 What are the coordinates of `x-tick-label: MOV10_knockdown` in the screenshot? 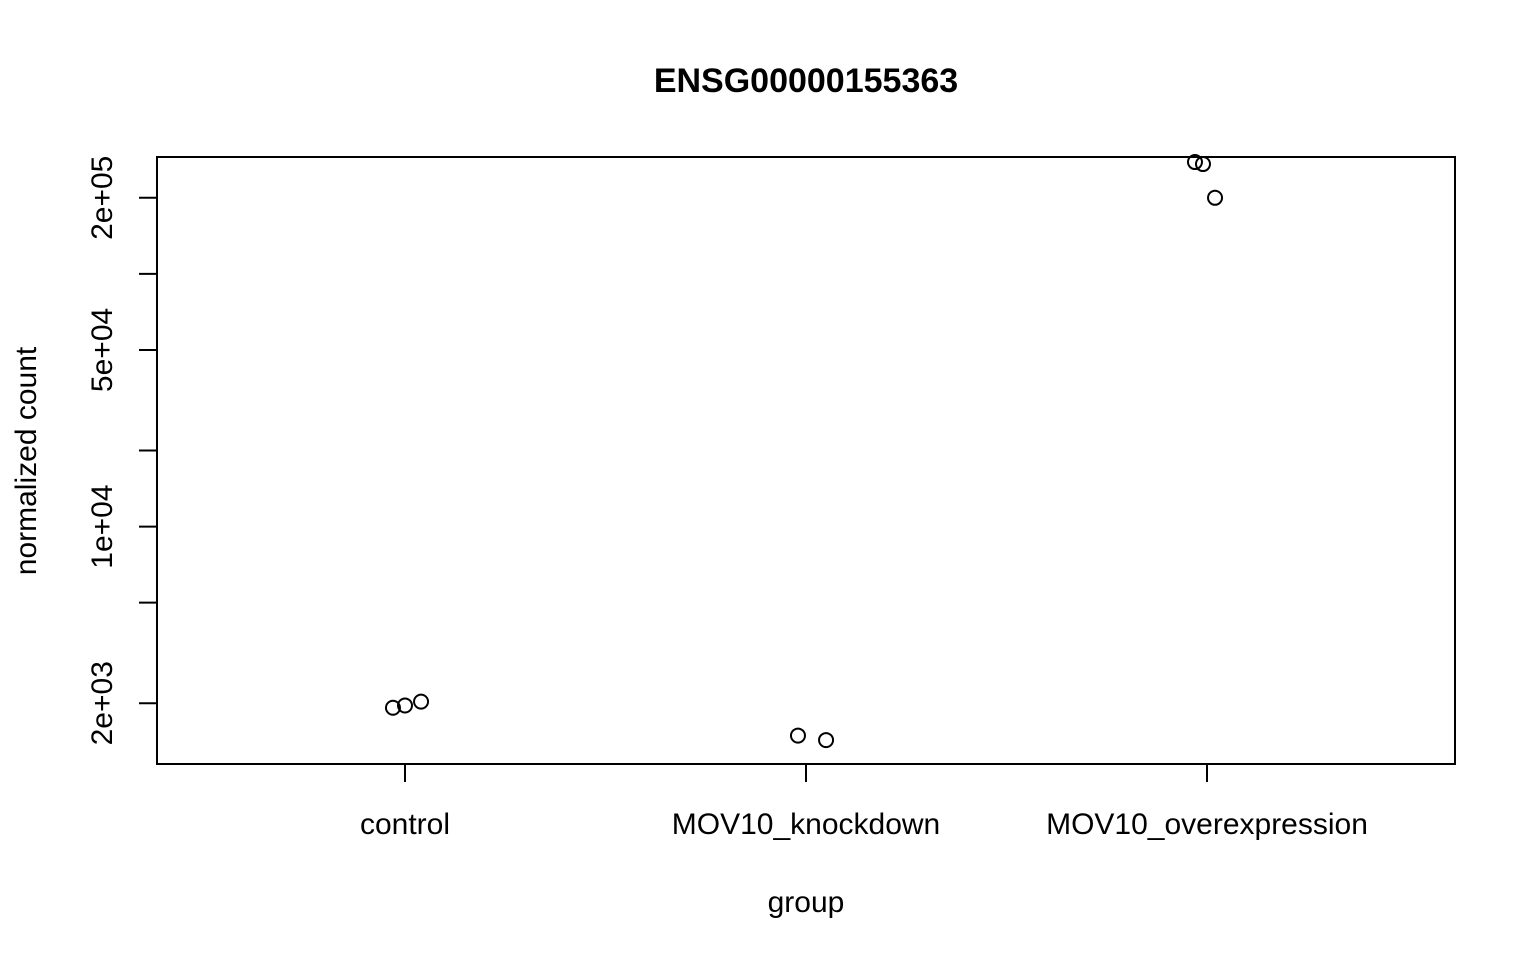 It's located at (806, 824).